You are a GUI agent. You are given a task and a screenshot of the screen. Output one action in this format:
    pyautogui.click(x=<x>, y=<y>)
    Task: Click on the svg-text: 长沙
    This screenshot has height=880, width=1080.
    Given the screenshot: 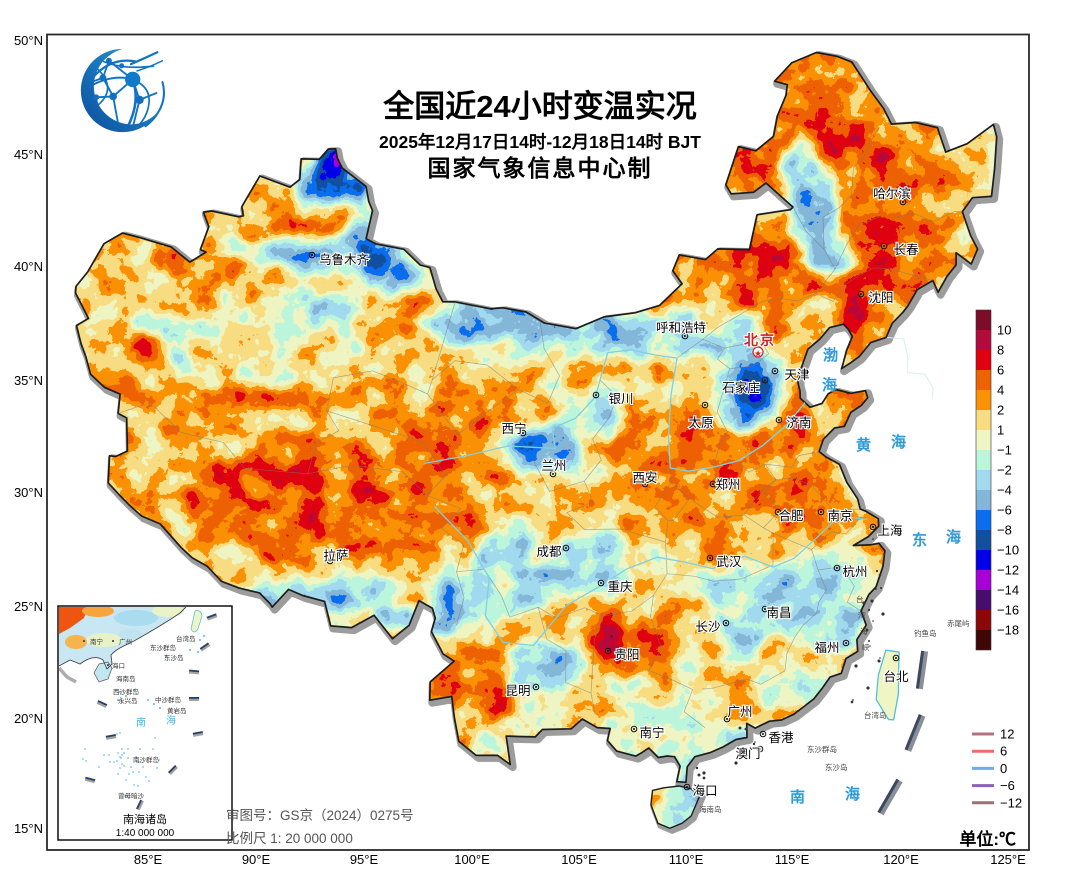 What is the action you would take?
    pyautogui.click(x=708, y=627)
    